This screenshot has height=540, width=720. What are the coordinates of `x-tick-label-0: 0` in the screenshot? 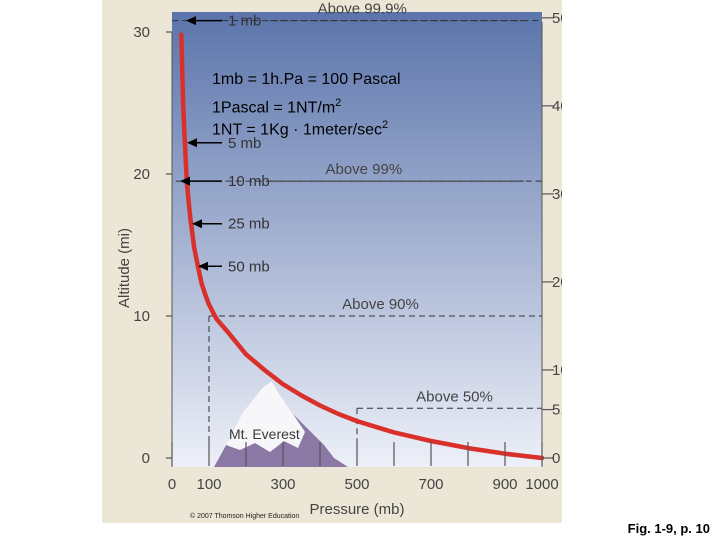 It's located at (172, 484).